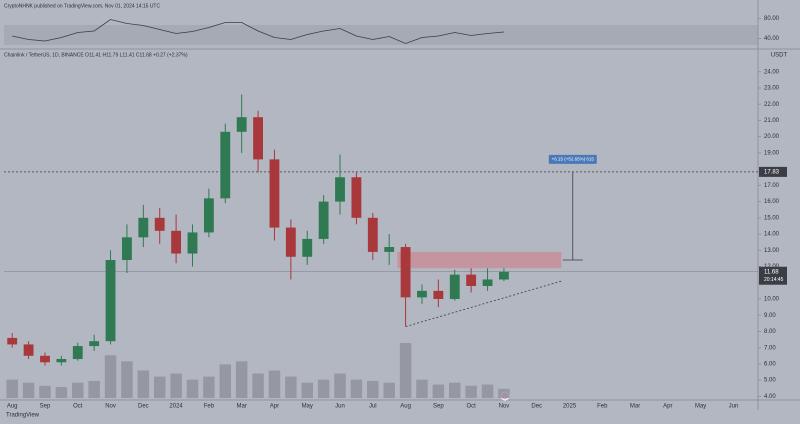  What do you see at coordinates (770, 332) in the screenshot?
I see `y-tick-label: 8.00` at bounding box center [770, 332].